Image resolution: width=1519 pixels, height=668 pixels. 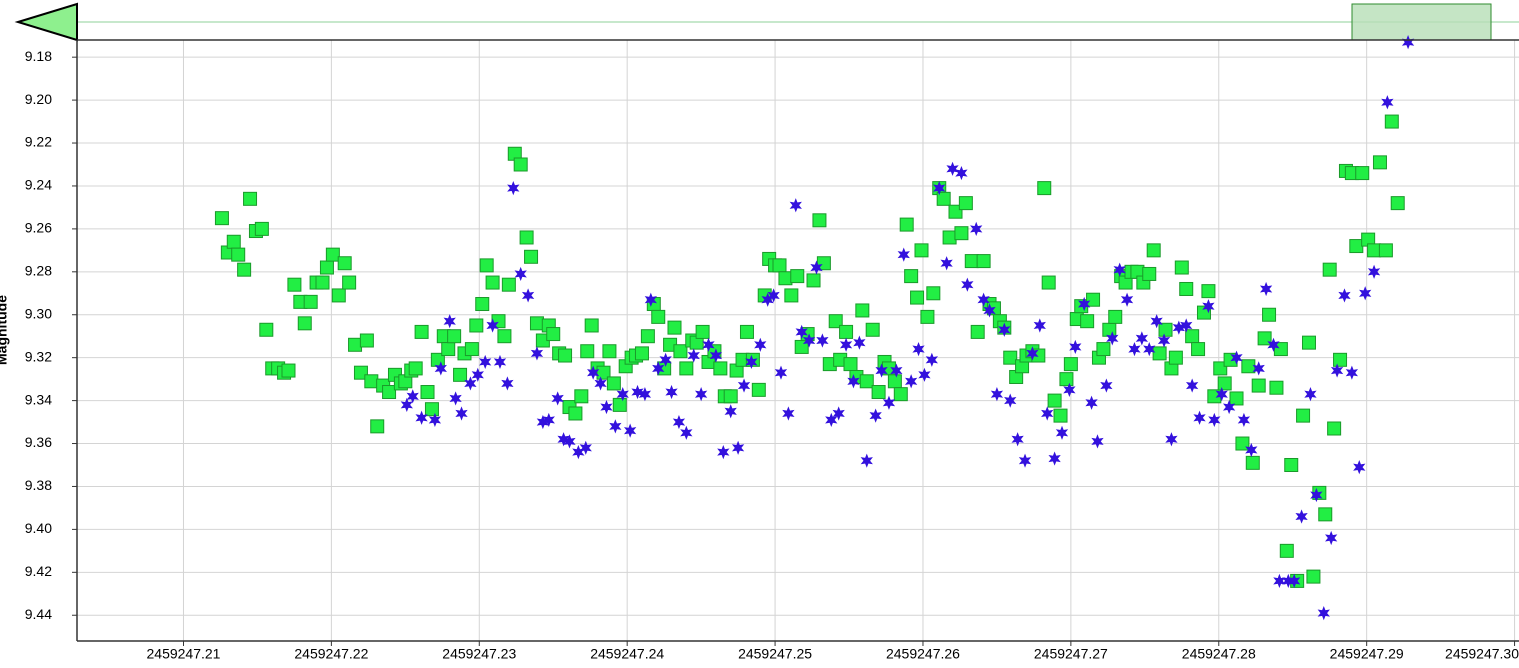 What do you see at coordinates (627, 654) in the screenshot?
I see `x-tick-label: 2459247.24` at bounding box center [627, 654].